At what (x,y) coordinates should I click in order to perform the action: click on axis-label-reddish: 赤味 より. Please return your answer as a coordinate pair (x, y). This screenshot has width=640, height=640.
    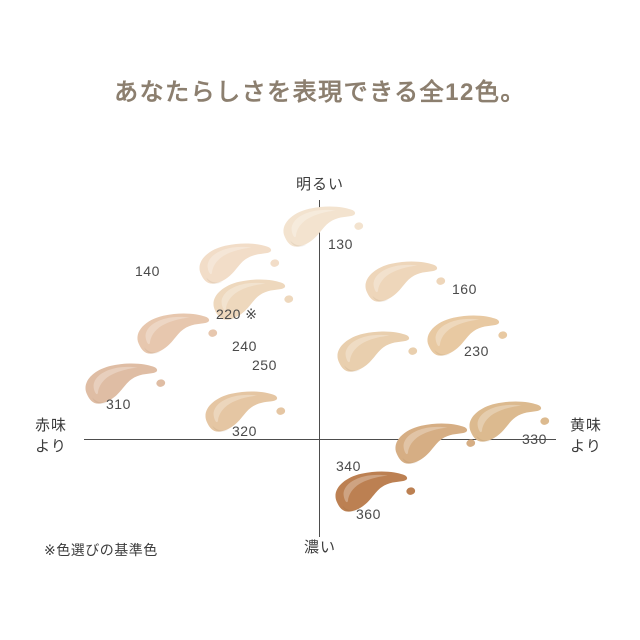
    Looking at the image, I should click on (51, 436).